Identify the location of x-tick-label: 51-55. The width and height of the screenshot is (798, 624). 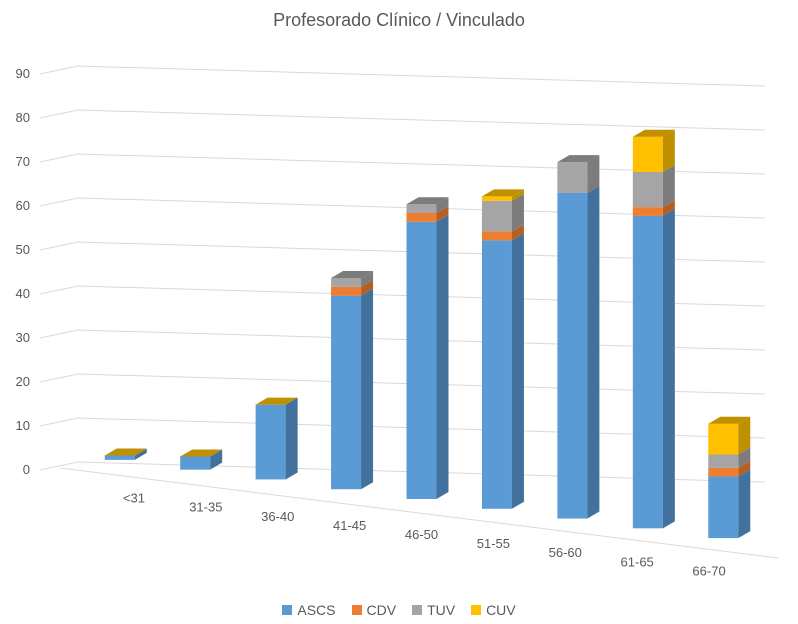
(493, 543).